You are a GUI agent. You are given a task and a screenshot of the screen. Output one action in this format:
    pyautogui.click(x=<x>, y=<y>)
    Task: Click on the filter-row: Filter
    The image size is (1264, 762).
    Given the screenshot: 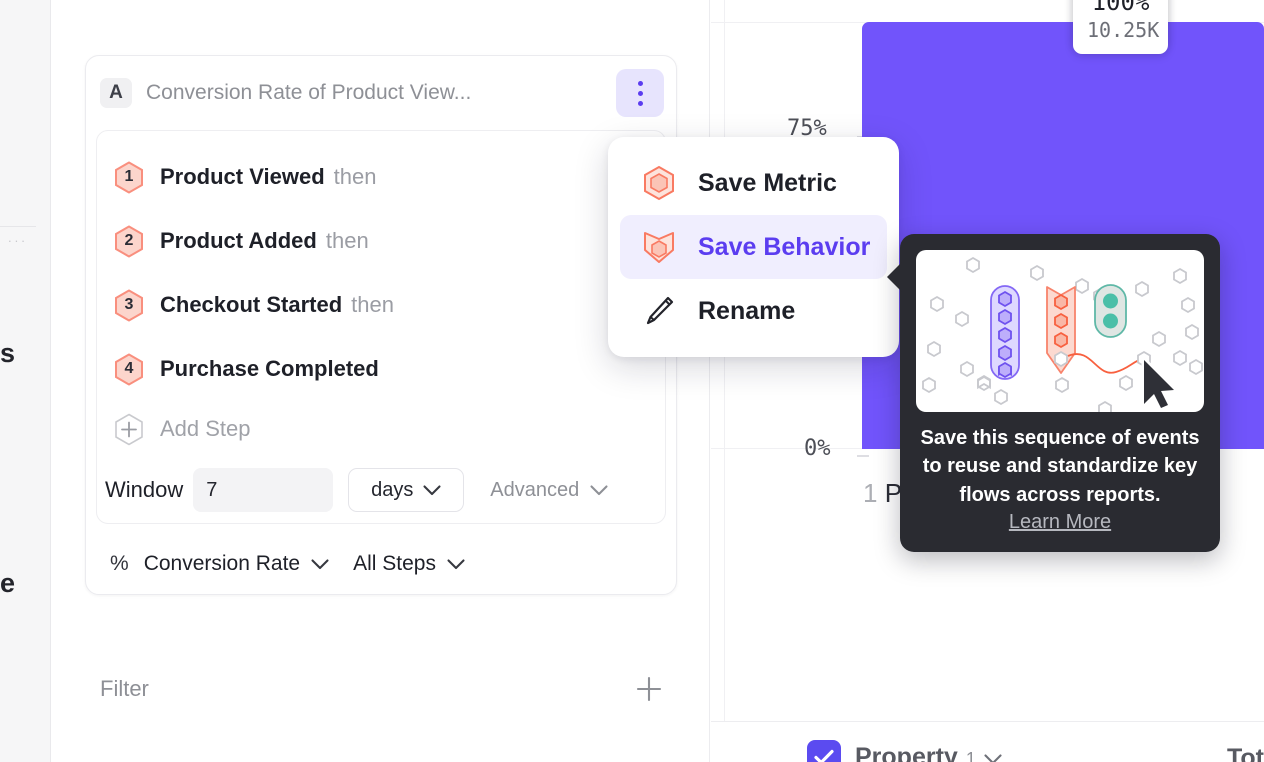 What is the action you would take?
    pyautogui.click(x=381, y=689)
    